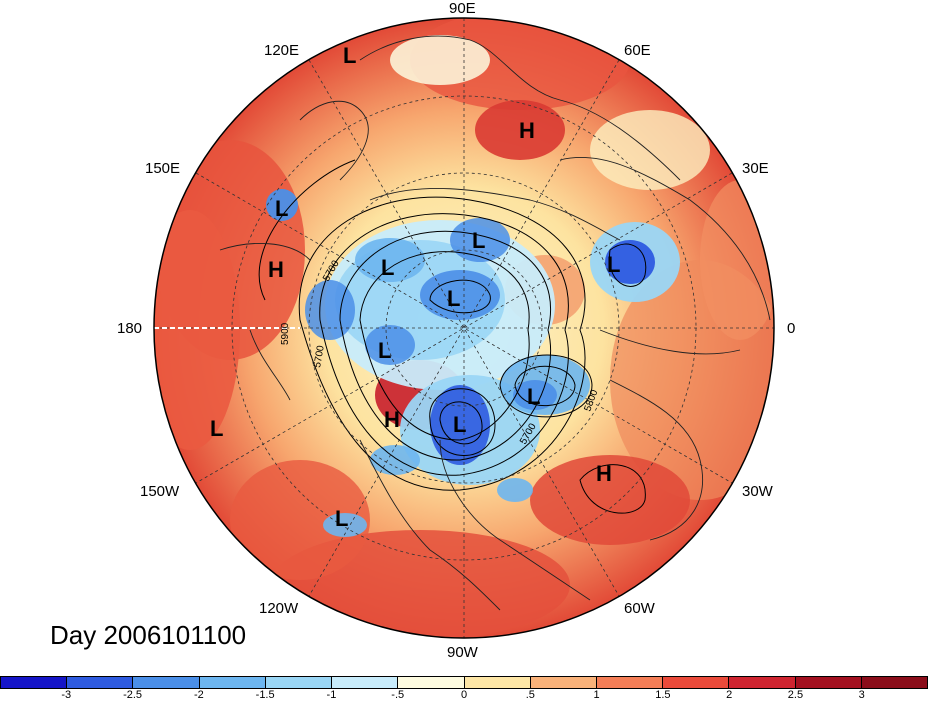  Describe the element at coordinates (462, 8) in the screenshot. I see `lon-label-90e: 90E` at that location.